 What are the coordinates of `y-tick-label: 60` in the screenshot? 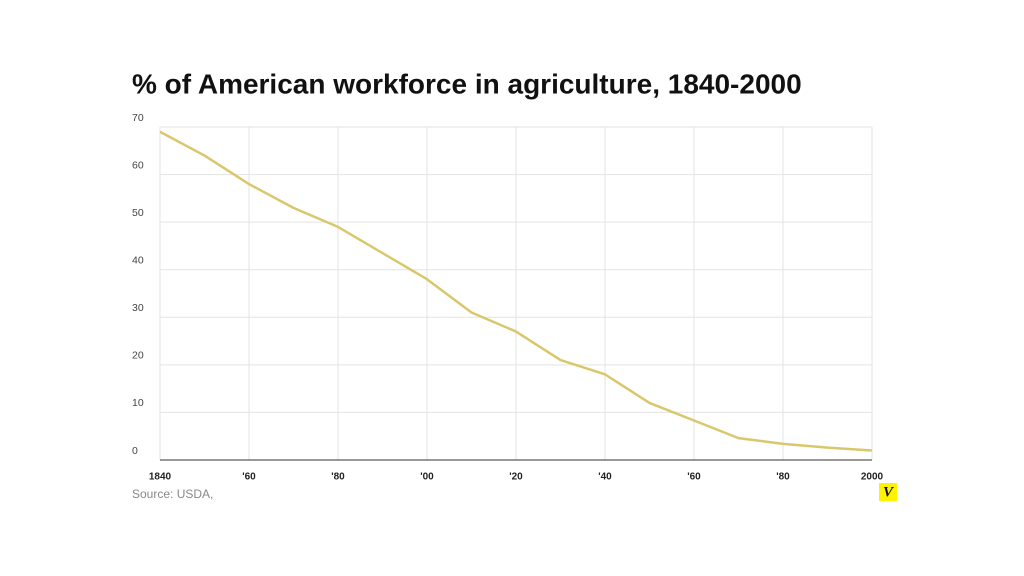 It's located at (138, 165).